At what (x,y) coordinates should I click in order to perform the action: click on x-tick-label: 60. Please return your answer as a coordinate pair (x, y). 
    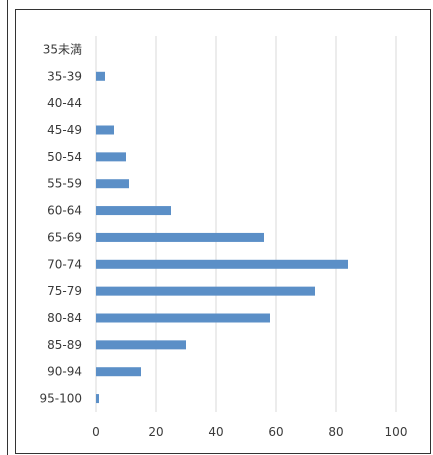
    Looking at the image, I should click on (275, 432).